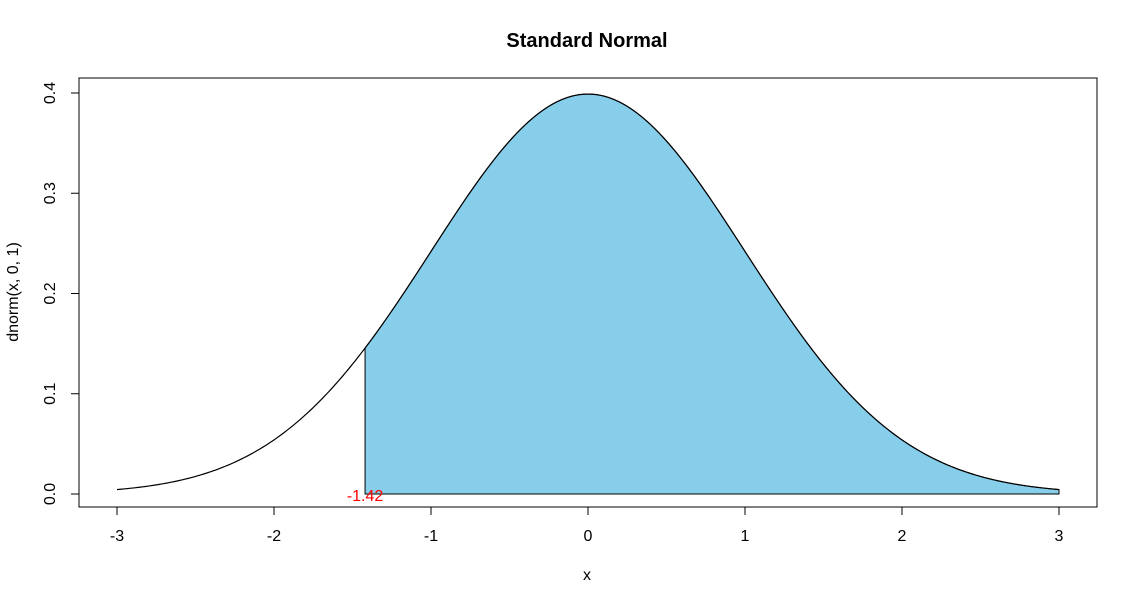 Image resolution: width=1137 pixels, height=604 pixels. Describe the element at coordinates (1059, 536) in the screenshot. I see `x-tick-label: 3` at that location.